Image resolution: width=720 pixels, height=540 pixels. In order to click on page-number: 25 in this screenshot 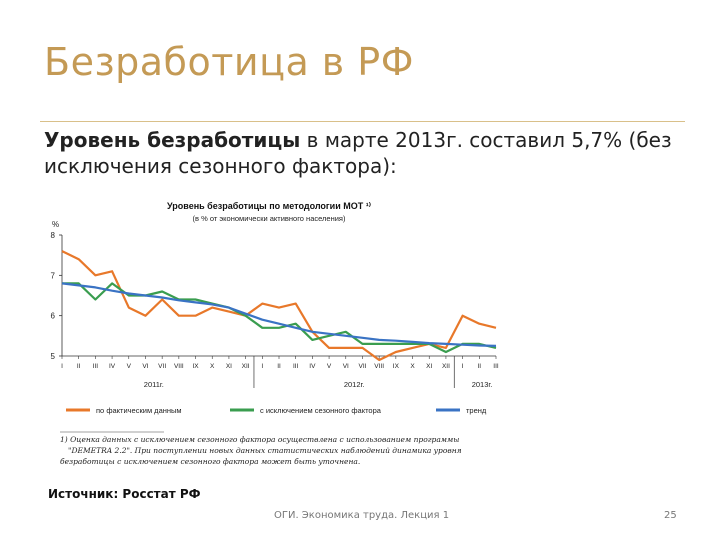, I will do `click(670, 515)`.